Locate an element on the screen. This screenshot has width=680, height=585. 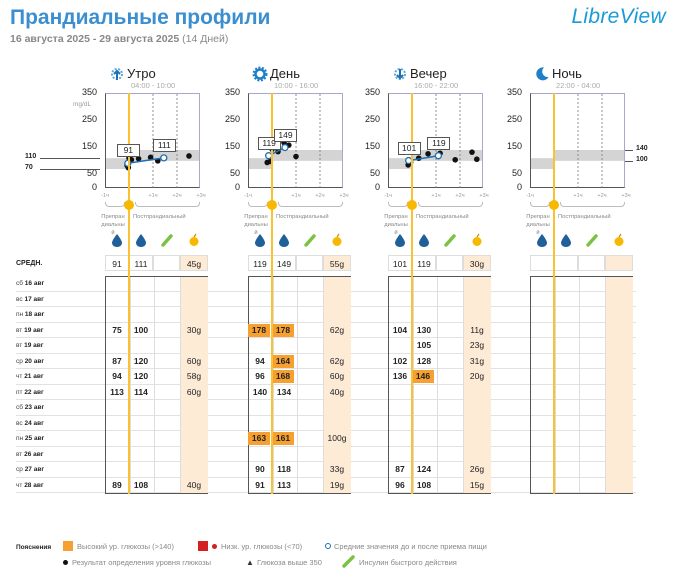
legend-insulin: Инсулин быстрого действия is located at coordinates (408, 562).